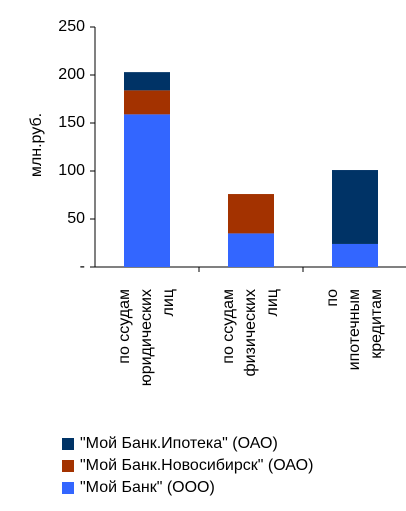 The height and width of the screenshot is (511, 406). What do you see at coordinates (146, 337) in the screenshot?
I see `x-tick-label: юридических` at bounding box center [146, 337].